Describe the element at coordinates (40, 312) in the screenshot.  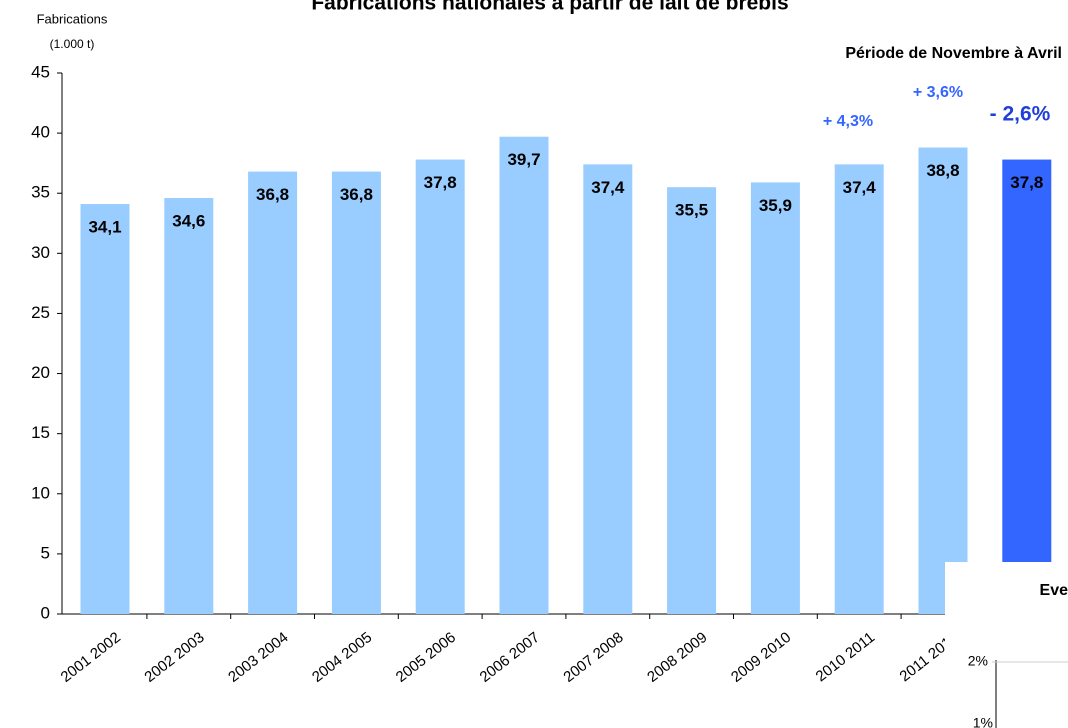
I see `y-tick-label: 25` at that location.